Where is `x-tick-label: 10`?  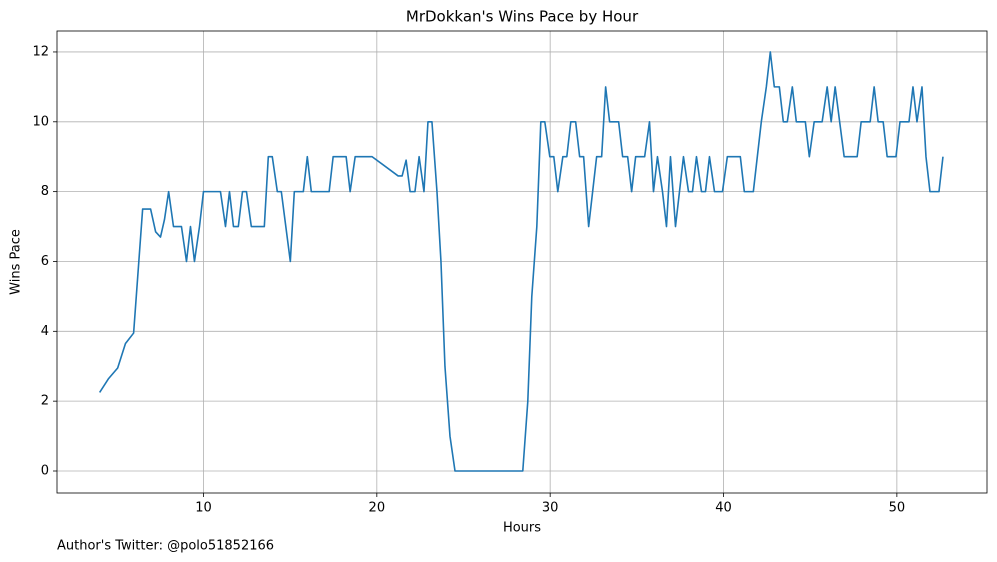 x-tick-label: 10 is located at coordinates (203, 508).